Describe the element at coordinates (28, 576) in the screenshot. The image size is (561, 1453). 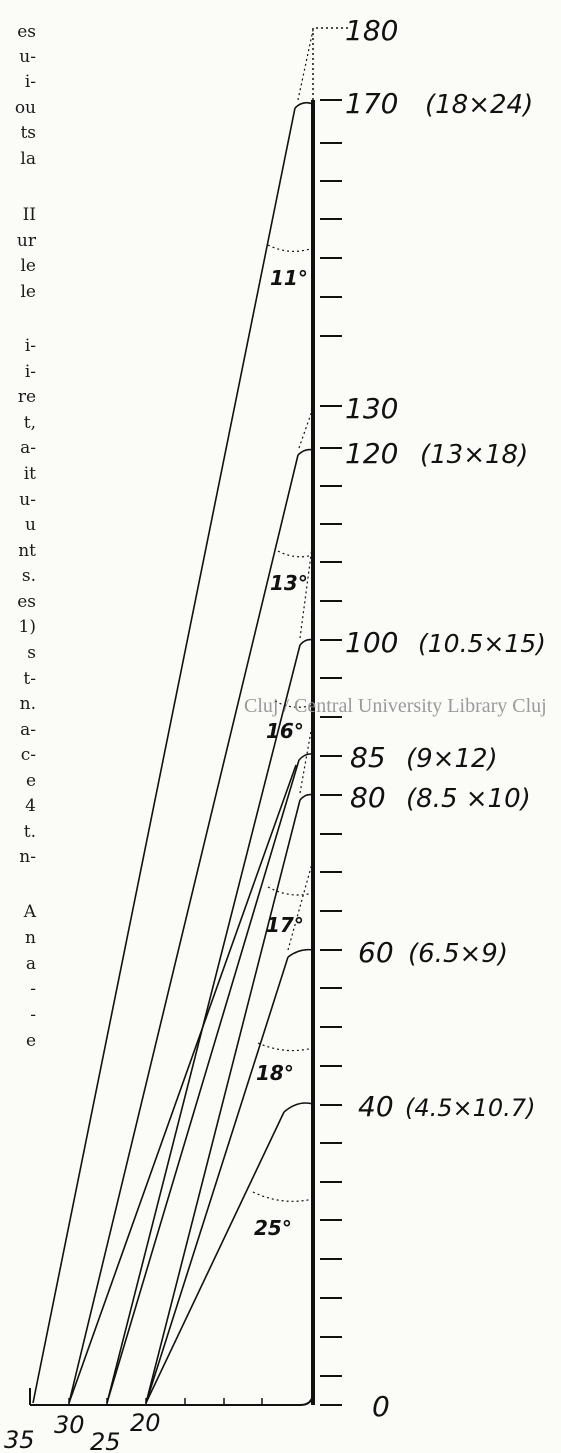
I see `text-fragment: s.` at that location.